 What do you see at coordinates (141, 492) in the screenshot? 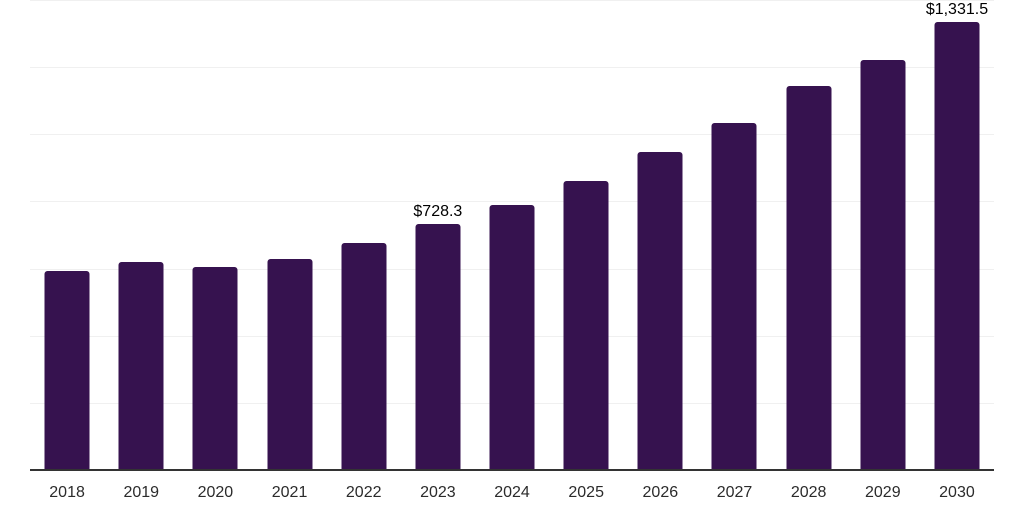
I see `x-axis-label-2019: 2019` at bounding box center [141, 492].